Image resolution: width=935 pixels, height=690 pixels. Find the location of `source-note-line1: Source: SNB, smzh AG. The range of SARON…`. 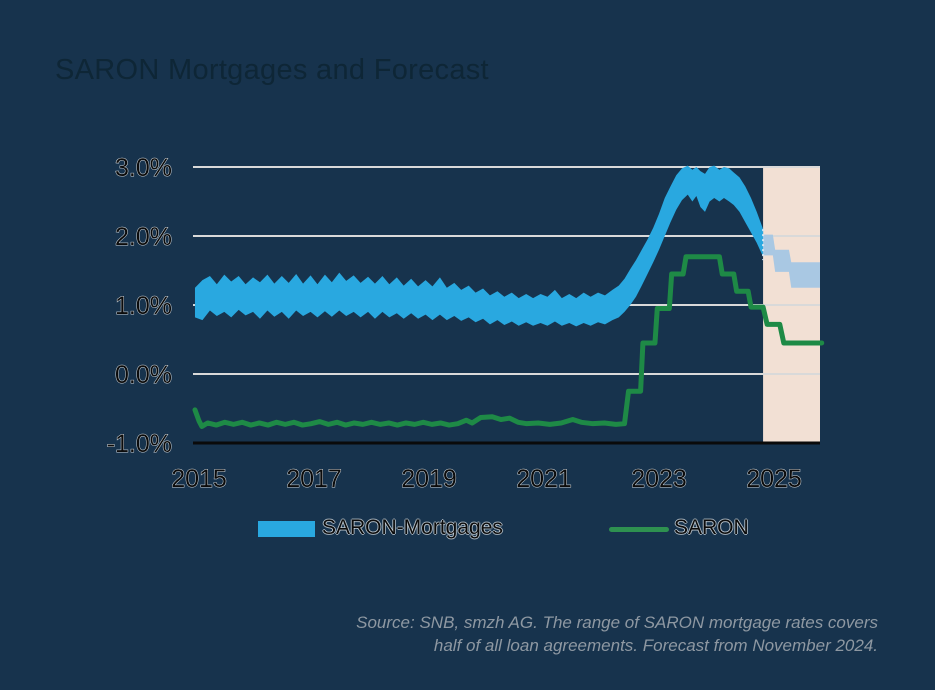

source-note-line1: Source: SNB, smzh AG. The range of SARON… is located at coordinates (617, 622).